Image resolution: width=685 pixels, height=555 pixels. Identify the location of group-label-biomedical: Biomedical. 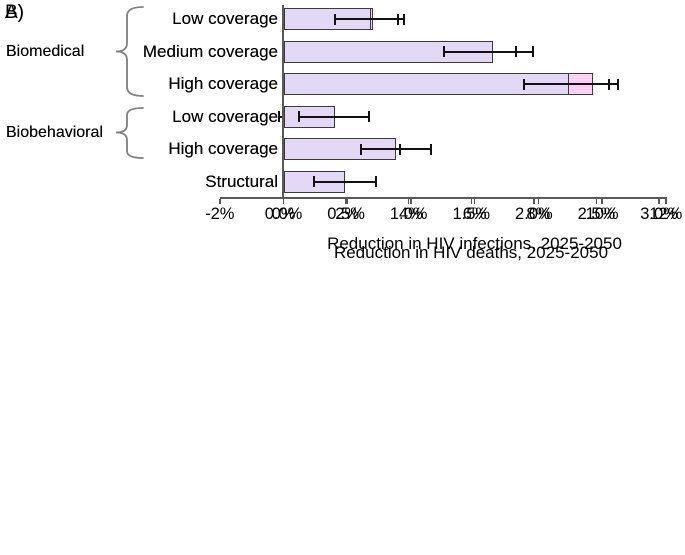
(45, 51).